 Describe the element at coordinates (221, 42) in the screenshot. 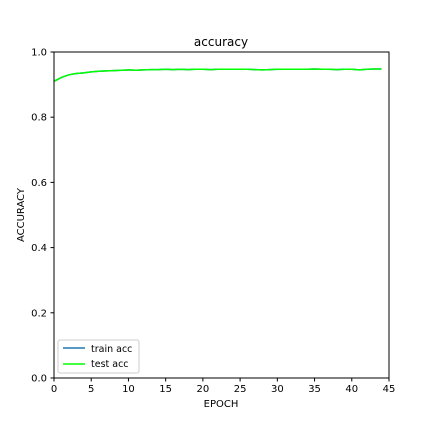

I see `chart-title: accuracy` at that location.